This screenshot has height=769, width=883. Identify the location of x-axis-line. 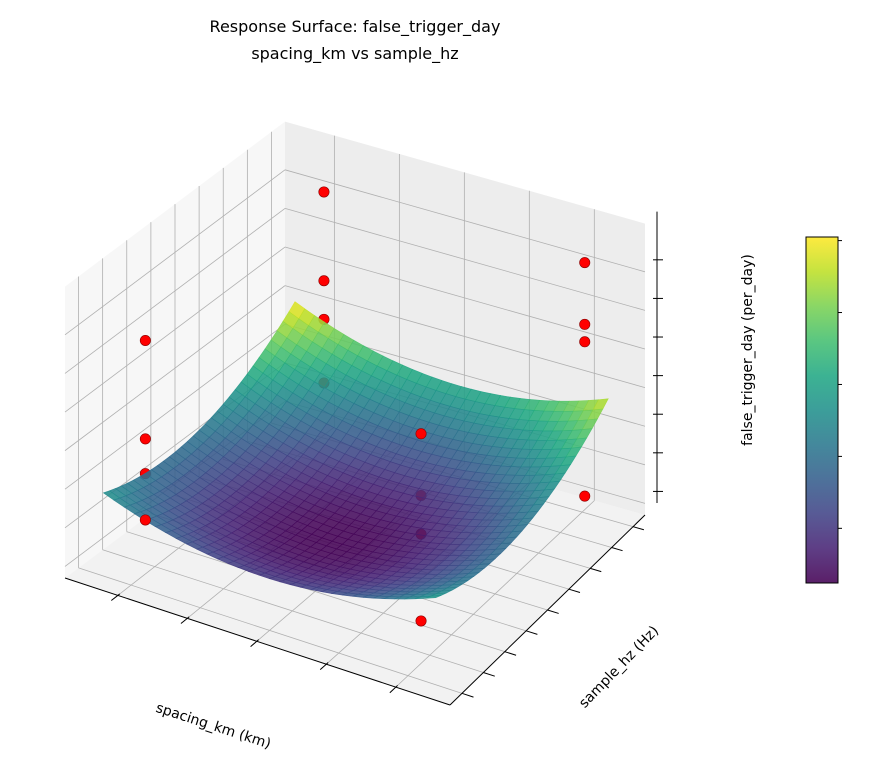
(257, 641).